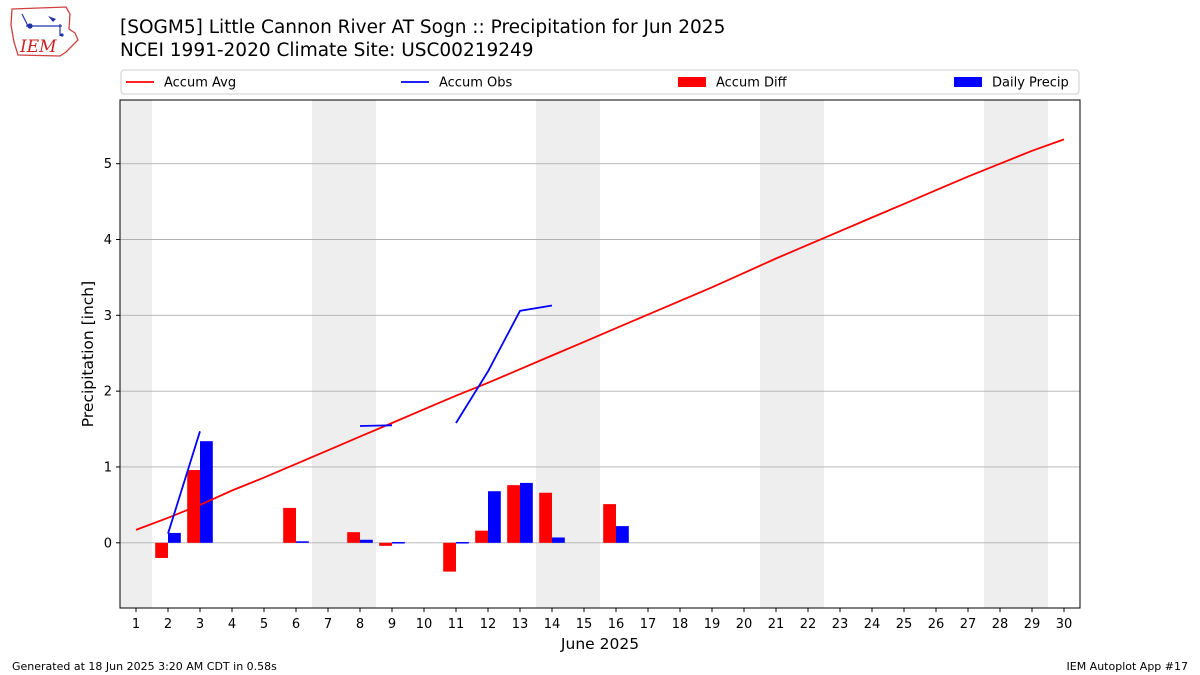  Describe the element at coordinates (88, 354) in the screenshot. I see `y-axis-label: Precipitation [inch]` at that location.